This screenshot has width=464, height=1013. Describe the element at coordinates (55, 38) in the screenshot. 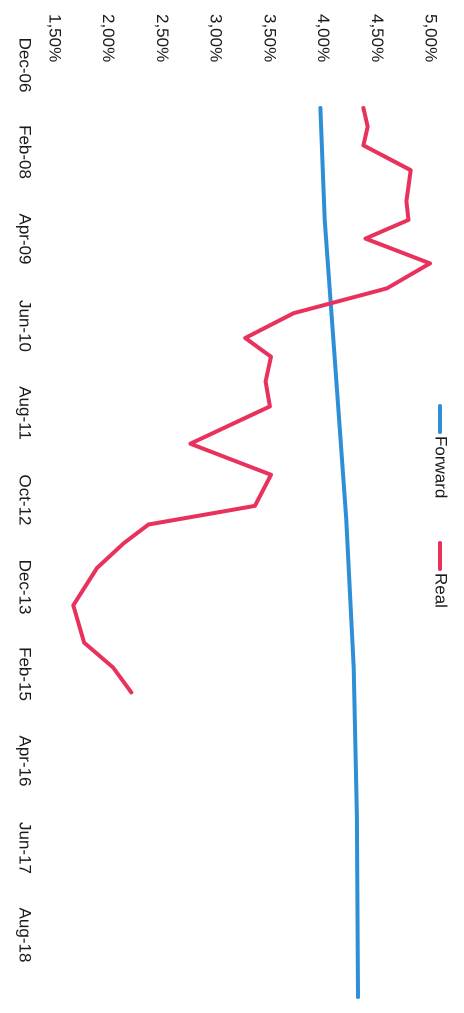

I see `y-tick-label: 1,50%` at that location.